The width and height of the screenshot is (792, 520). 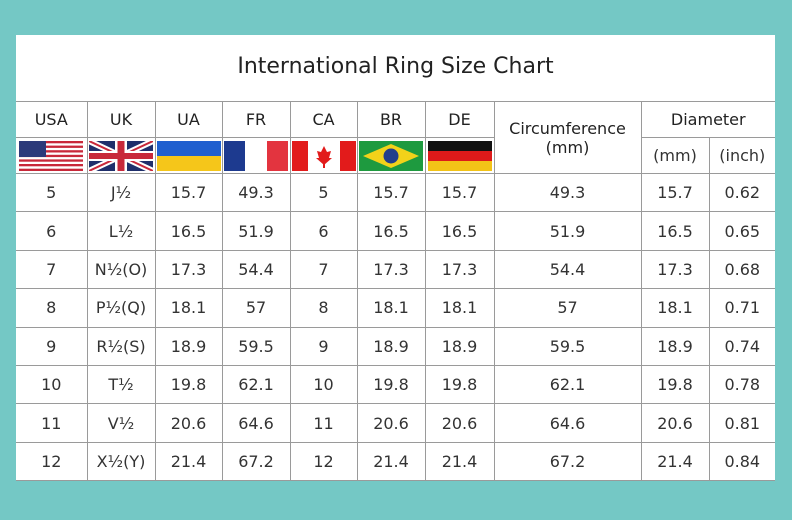 I want to click on cell-ca: 7, so click(x=323, y=269).